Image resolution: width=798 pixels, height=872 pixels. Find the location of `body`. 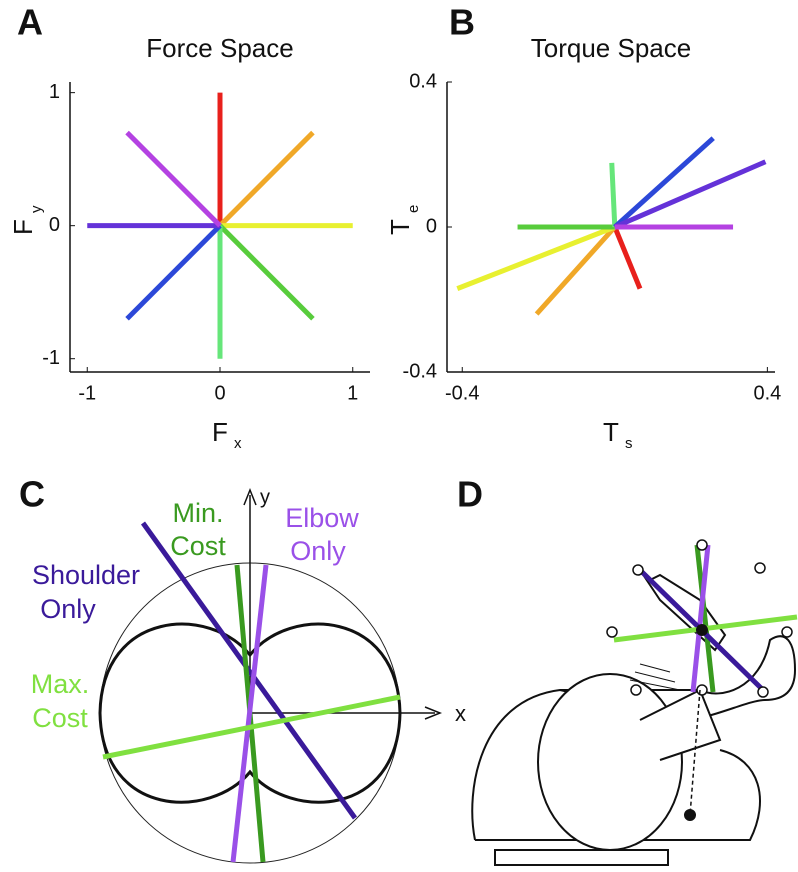

body is located at coordinates (618, 795).